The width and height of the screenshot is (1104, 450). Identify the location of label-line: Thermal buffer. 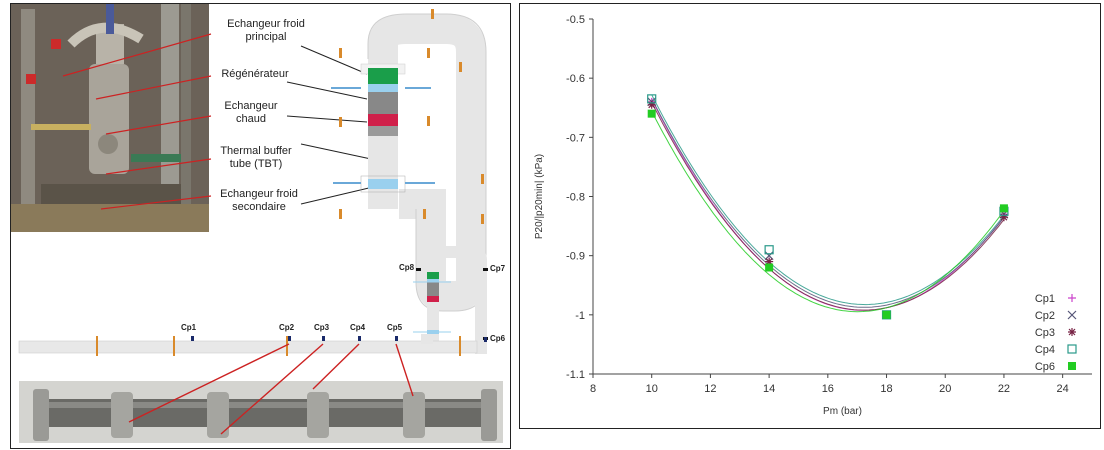
(256, 151).